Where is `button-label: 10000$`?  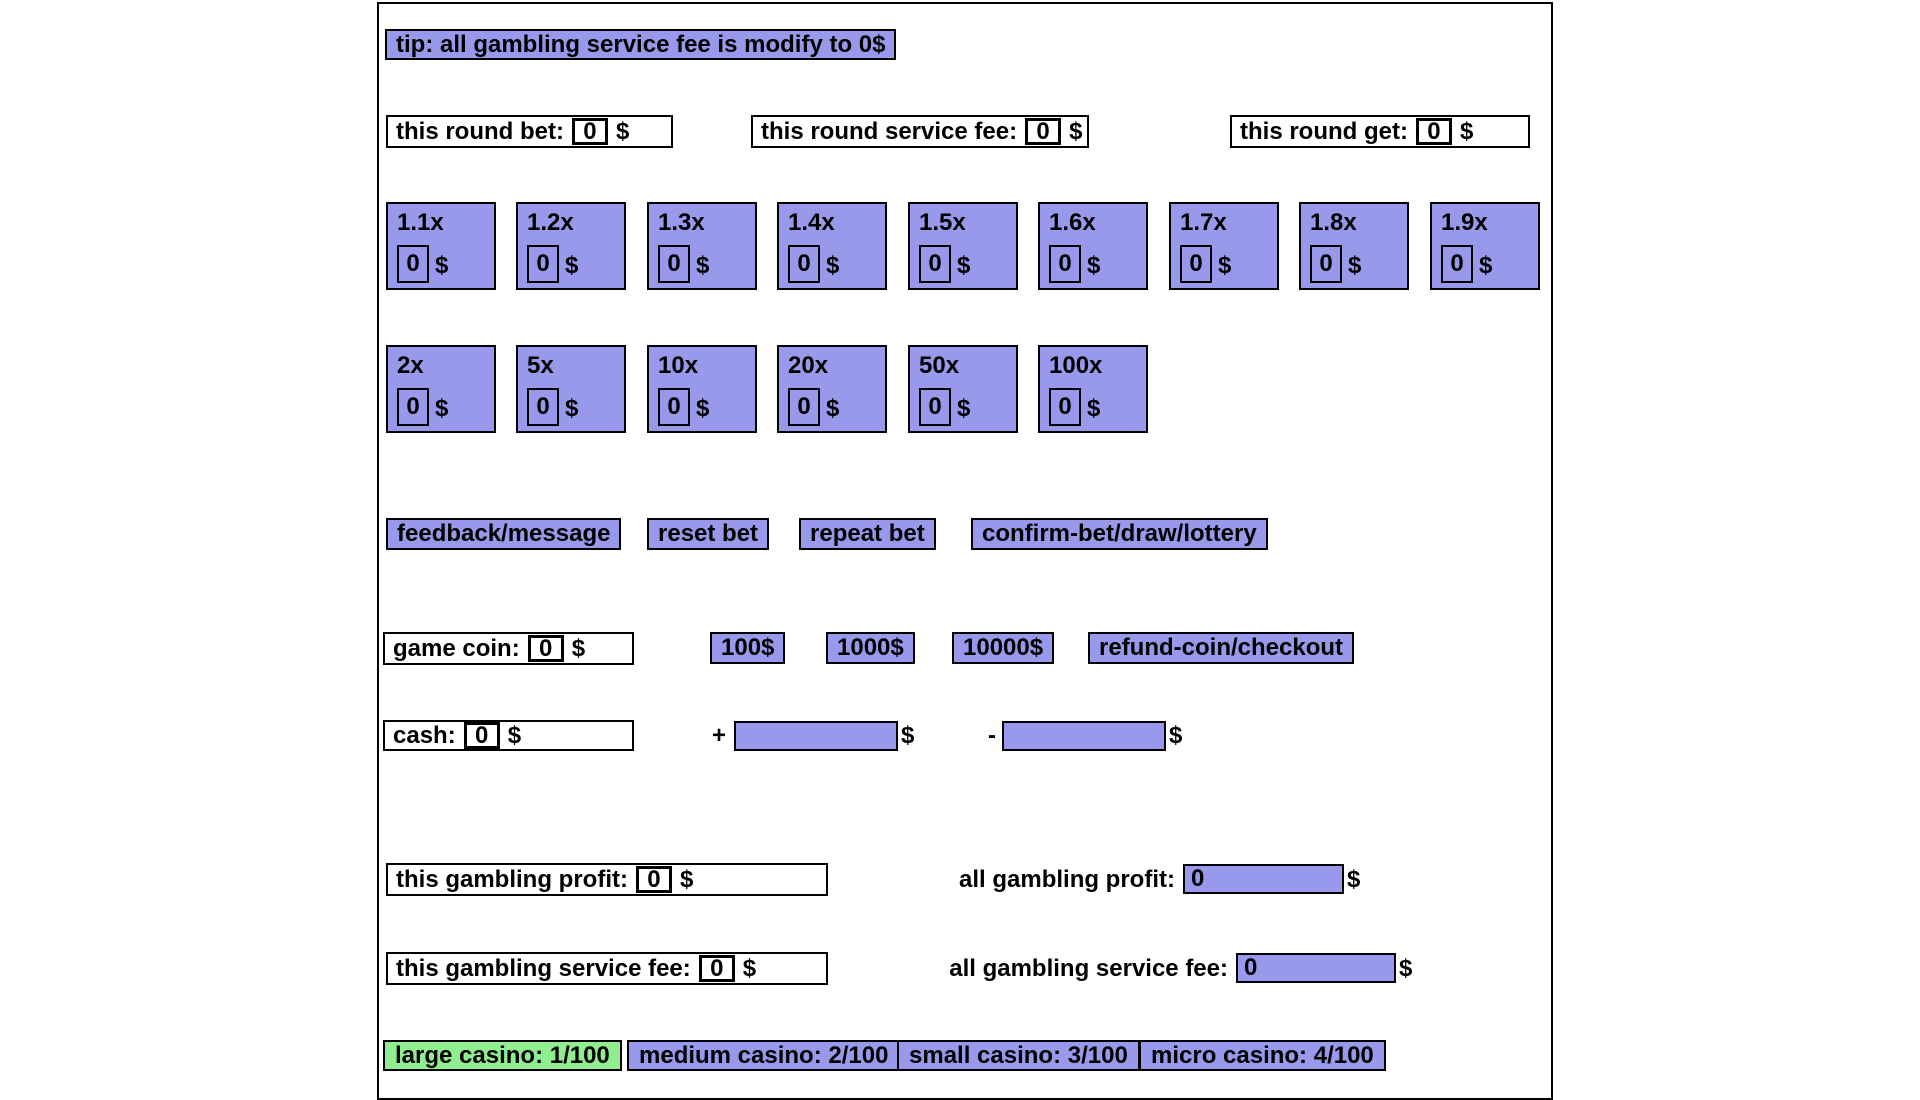
button-label: 10000$ is located at coordinates (1003, 647).